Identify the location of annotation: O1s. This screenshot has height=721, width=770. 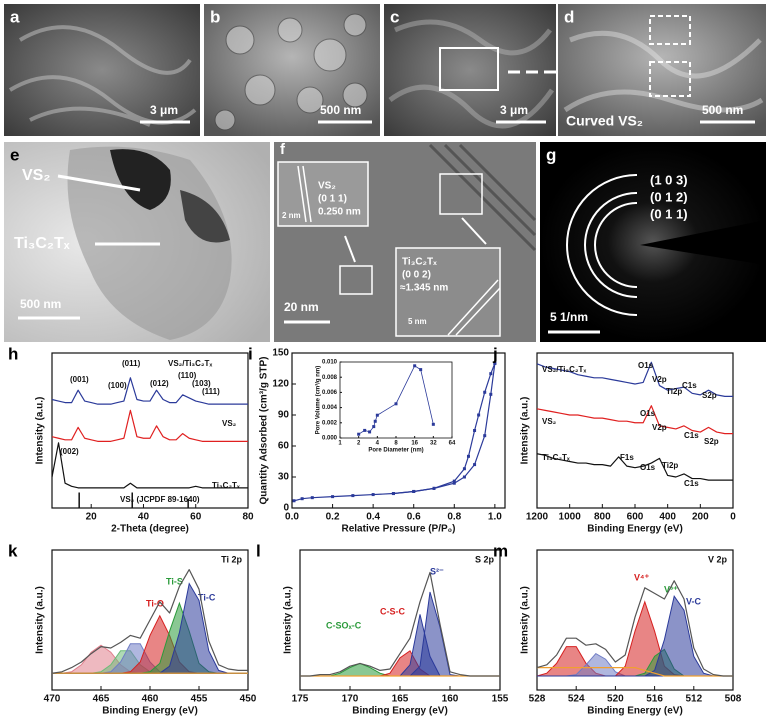
(648, 413).